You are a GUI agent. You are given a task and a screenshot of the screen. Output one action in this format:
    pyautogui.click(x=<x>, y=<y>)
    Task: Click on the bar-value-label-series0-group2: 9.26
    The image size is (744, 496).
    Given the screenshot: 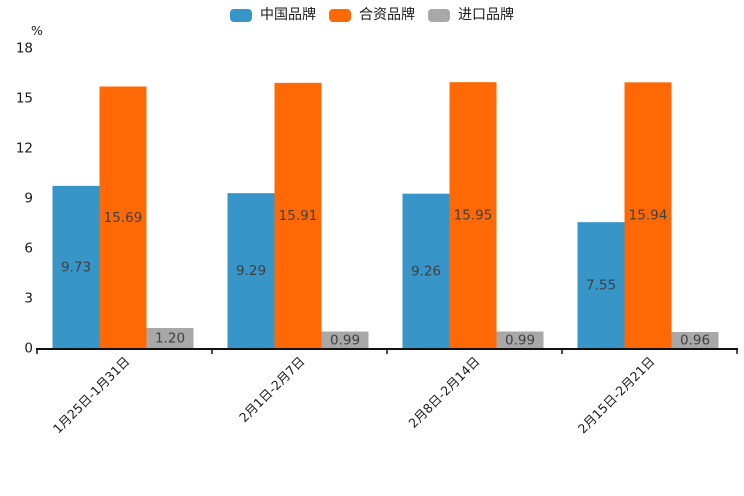 What is the action you would take?
    pyautogui.click(x=426, y=271)
    